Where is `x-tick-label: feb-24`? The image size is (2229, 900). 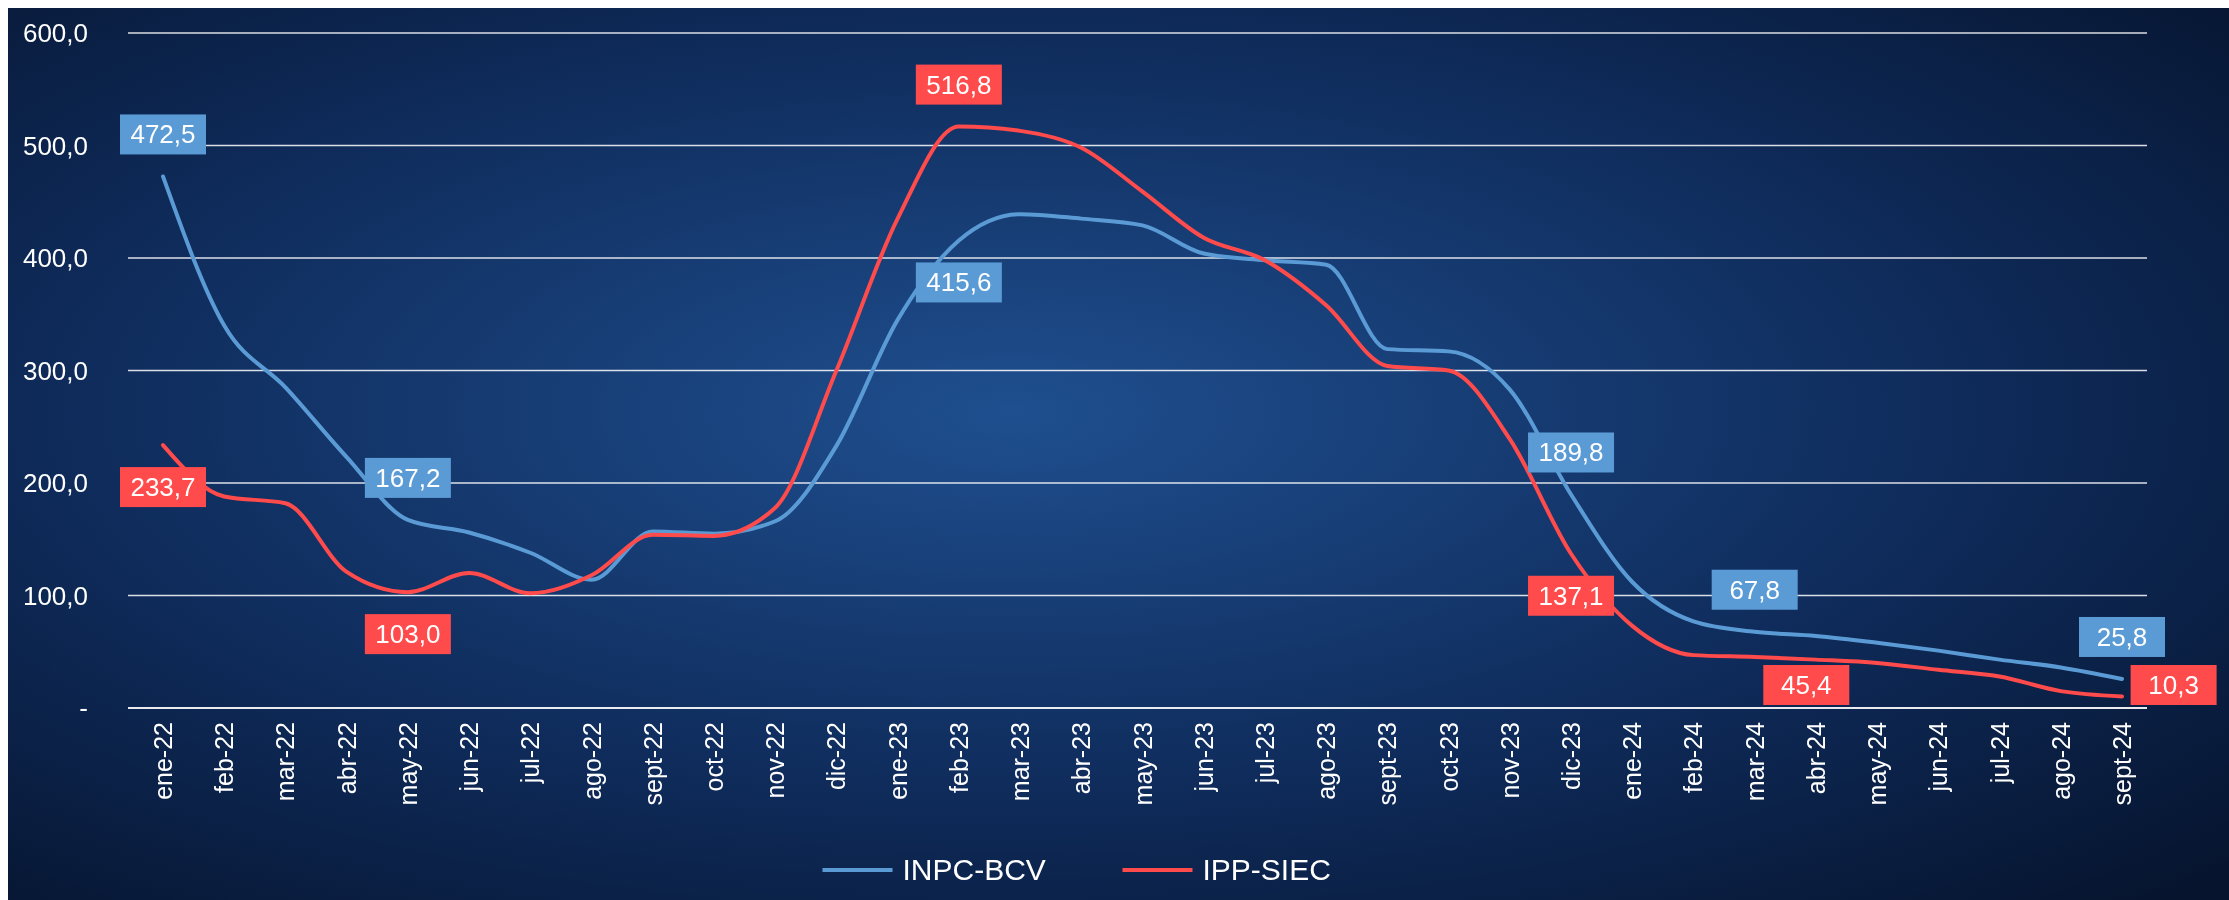 x-tick-label: feb-24 is located at coordinates (1693, 757).